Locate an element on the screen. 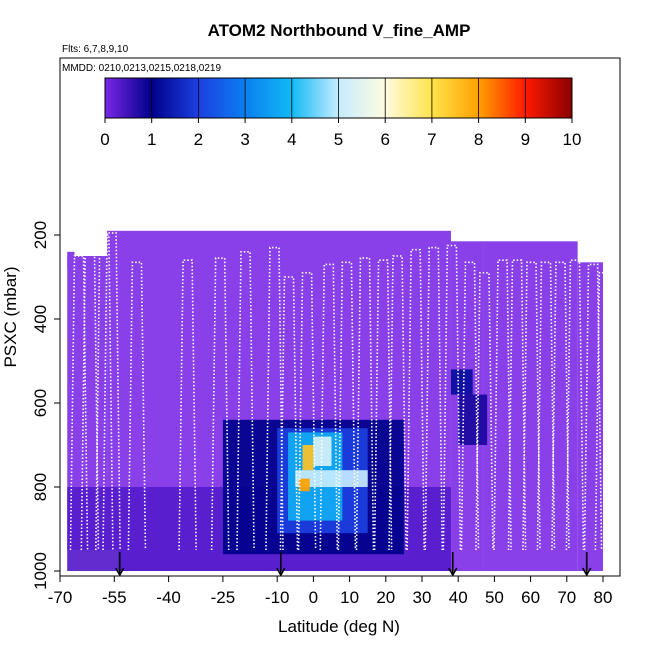 The width and height of the screenshot is (650, 655). dates-label: MMDD: 0210,0213,0215,0218,0219 is located at coordinates (141, 68).